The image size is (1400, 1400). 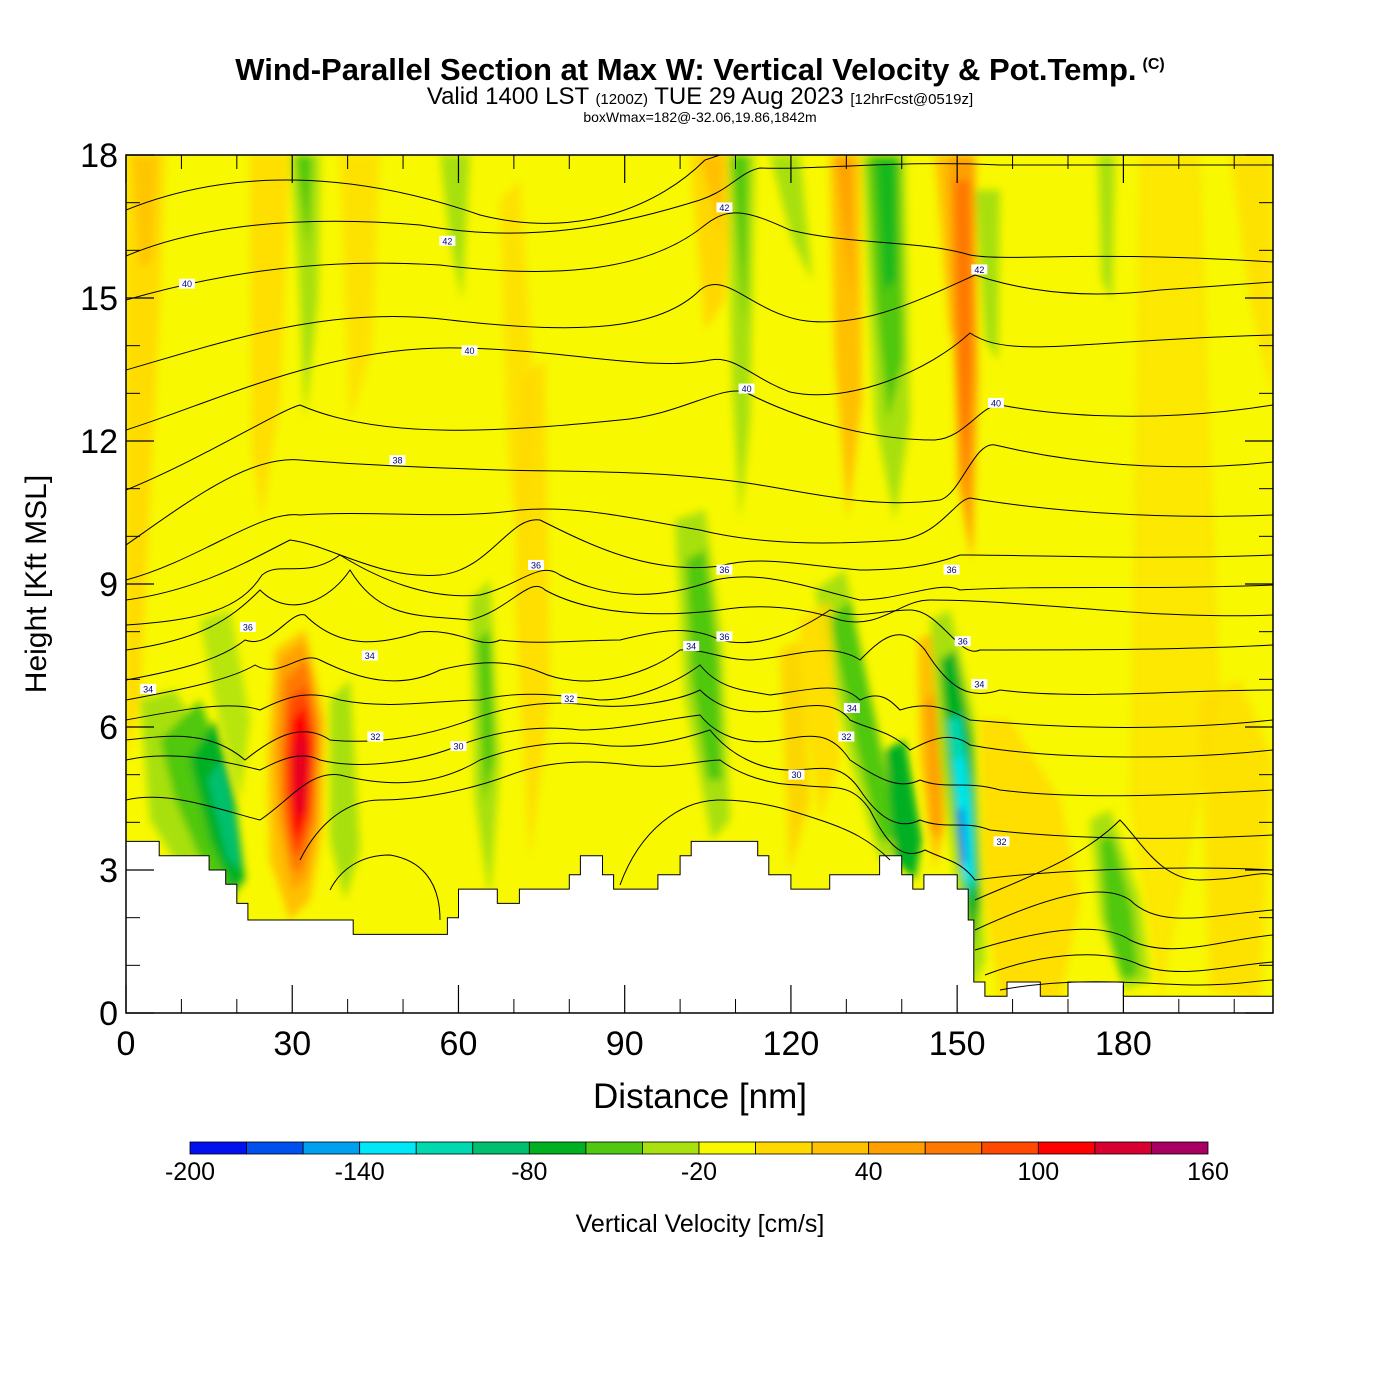 What do you see at coordinates (108, 728) in the screenshot?
I see `y-tick-label: 6` at bounding box center [108, 728].